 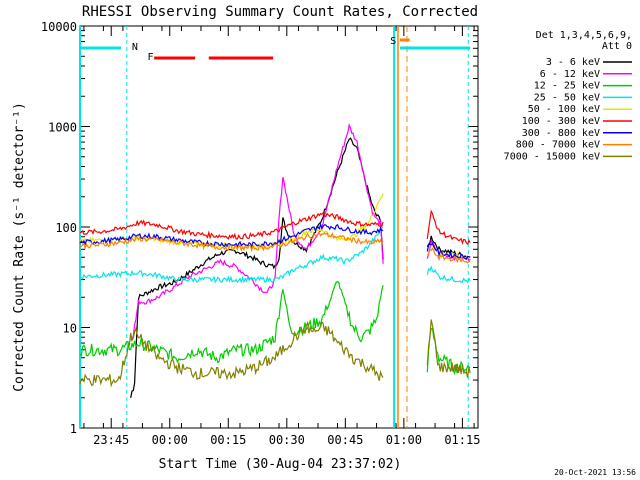 I want to click on x-tick-label: 00:45, so click(x=345, y=440).